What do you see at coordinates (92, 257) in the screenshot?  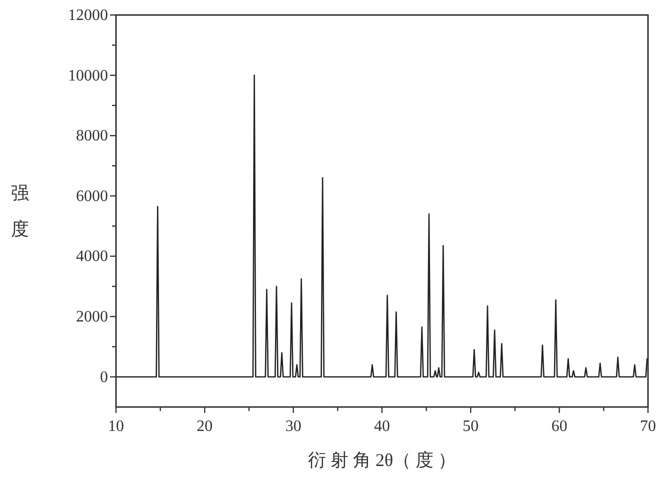 I see `y-tick-label: 4000` at bounding box center [92, 257].